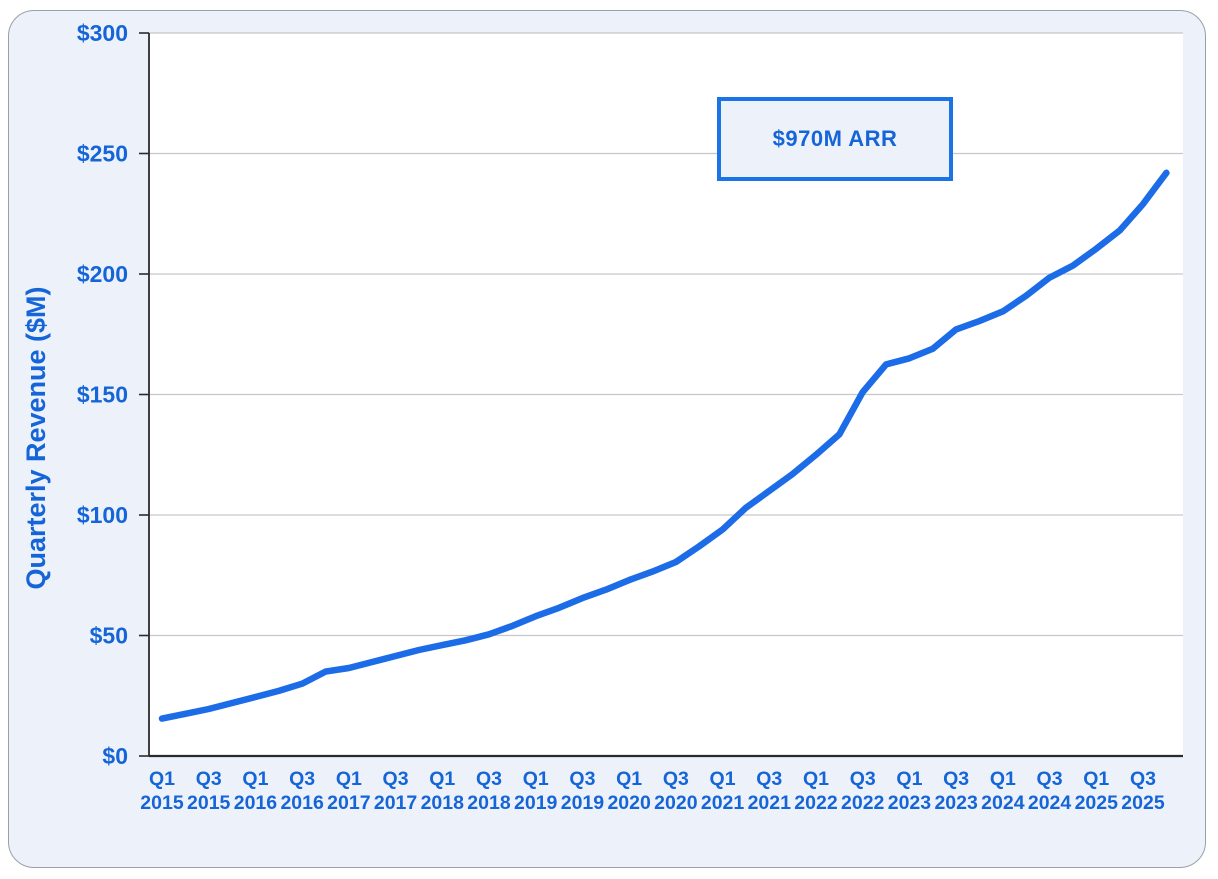  I want to click on y-tick-label: $250, so click(102, 154).